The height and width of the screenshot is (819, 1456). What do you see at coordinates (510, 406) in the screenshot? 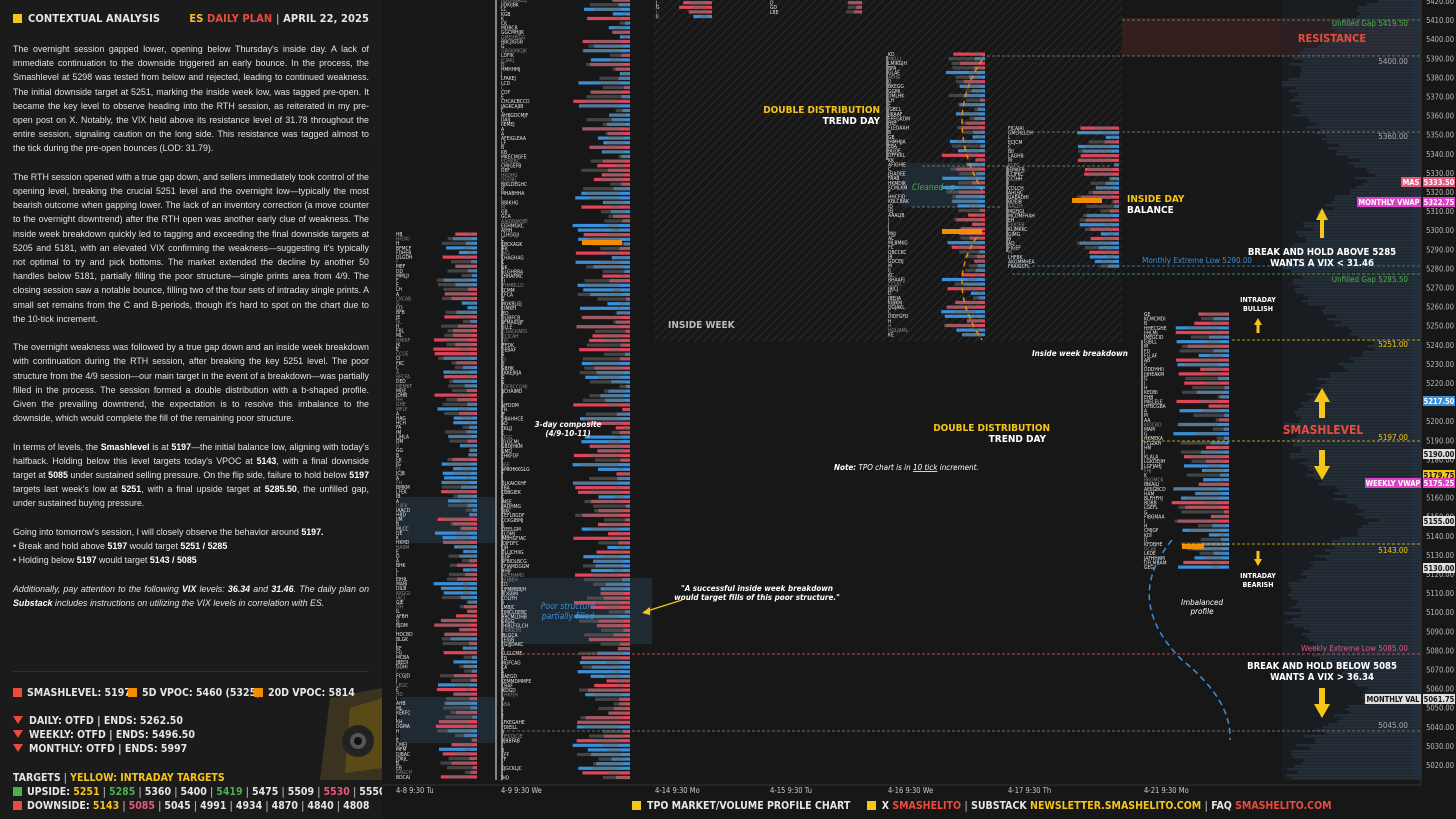
I see `tpo-letters: AJFDDM` at bounding box center [510, 406].